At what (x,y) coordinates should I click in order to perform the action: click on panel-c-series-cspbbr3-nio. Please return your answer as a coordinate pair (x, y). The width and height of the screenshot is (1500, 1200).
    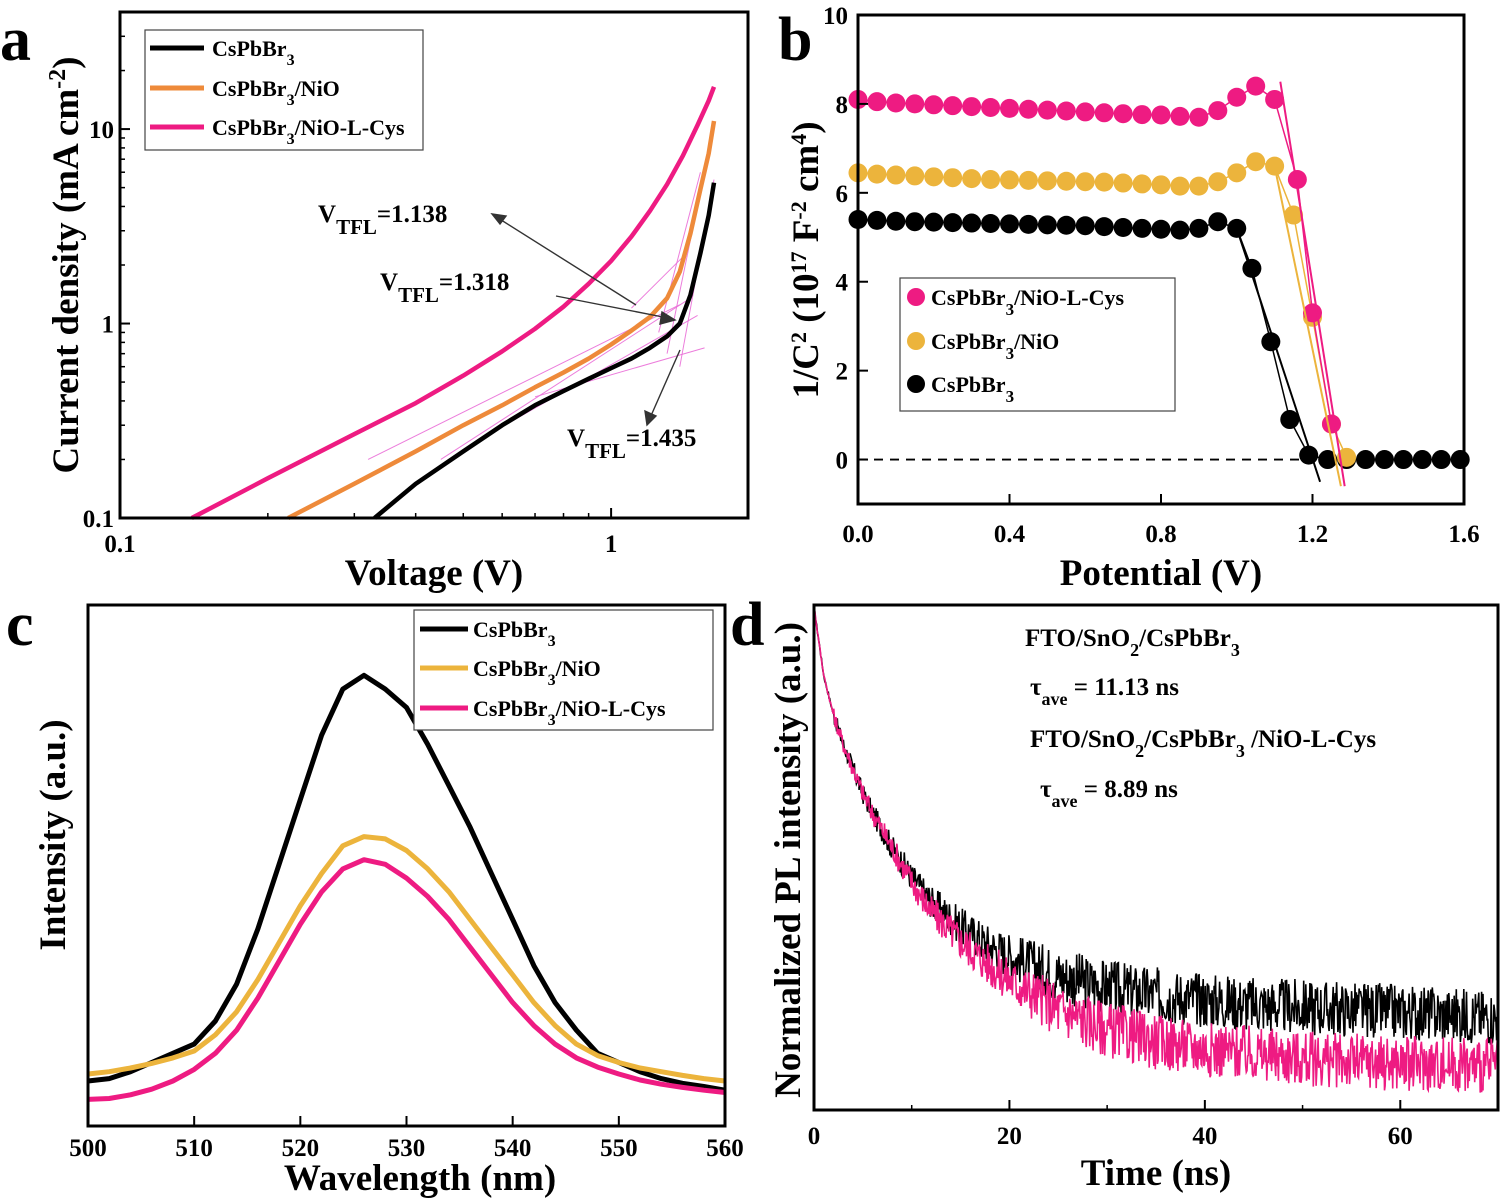
    Looking at the image, I should click on (406, 959).